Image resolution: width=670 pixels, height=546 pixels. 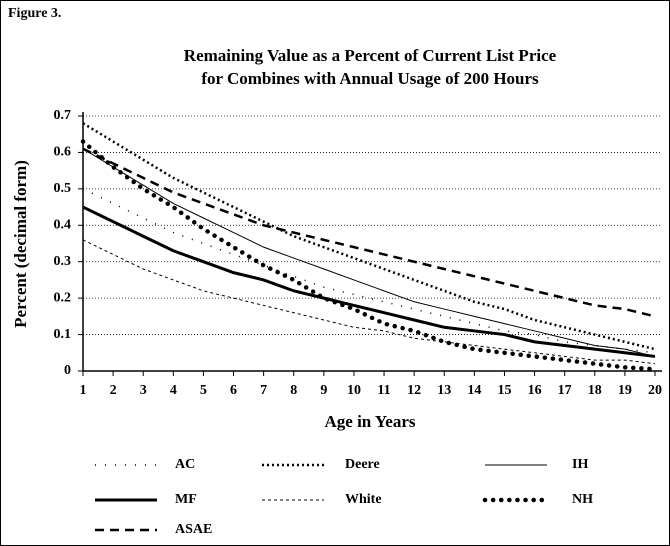 What do you see at coordinates (323, 390) in the screenshot?
I see `x-tick-label: 9` at bounding box center [323, 390].